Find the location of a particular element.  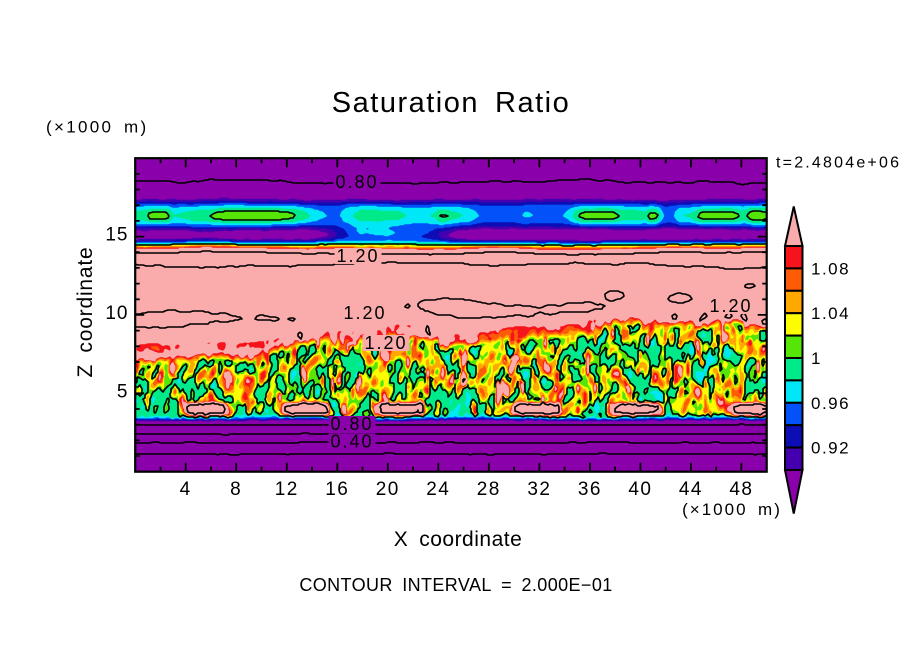

svg-text: 4 is located at coordinates (186, 489).